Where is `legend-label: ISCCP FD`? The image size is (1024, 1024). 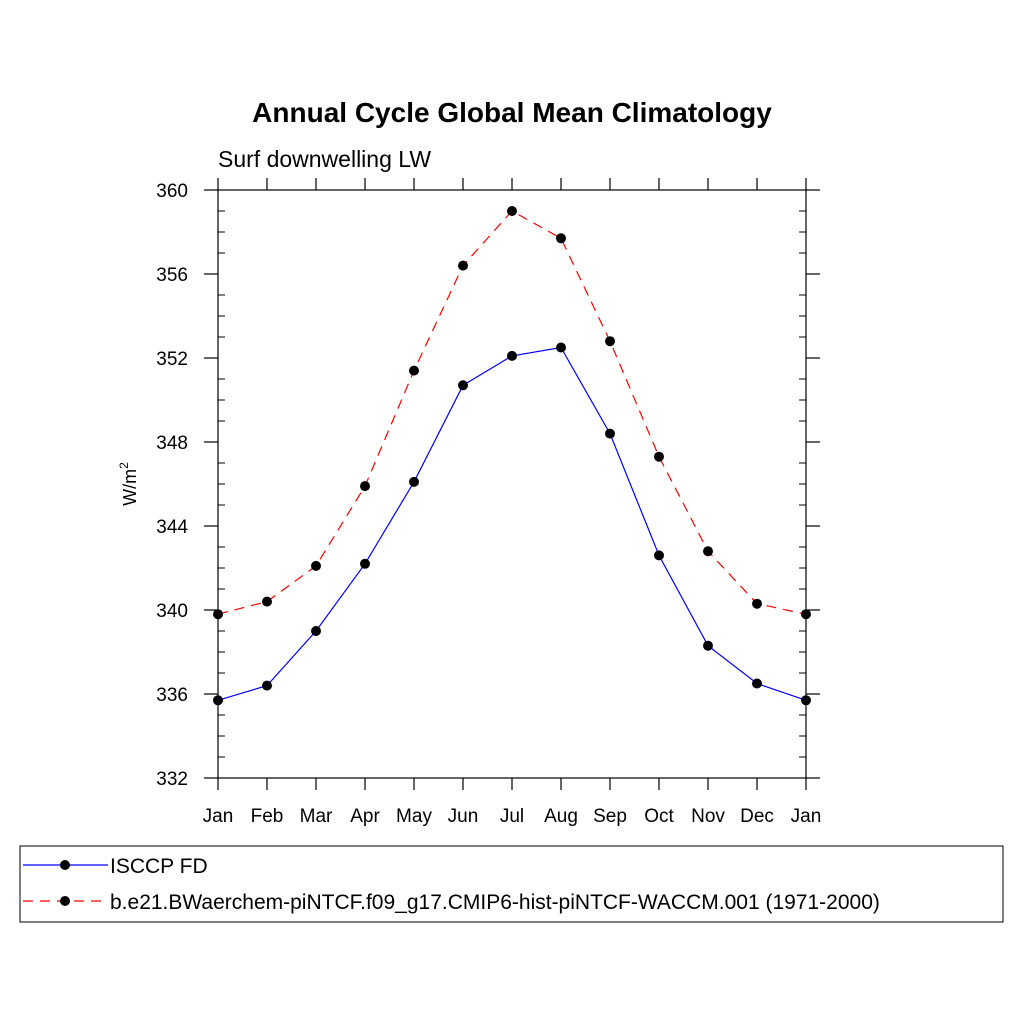
legend-label: ISCCP FD is located at coordinates (159, 866).